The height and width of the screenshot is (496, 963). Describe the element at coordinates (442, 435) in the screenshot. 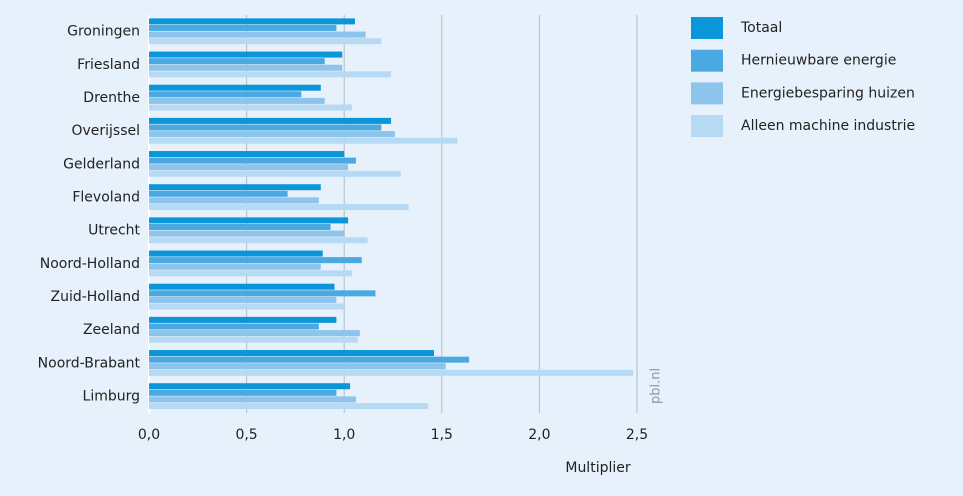

I see `x-tick-label: 1,5` at that location.